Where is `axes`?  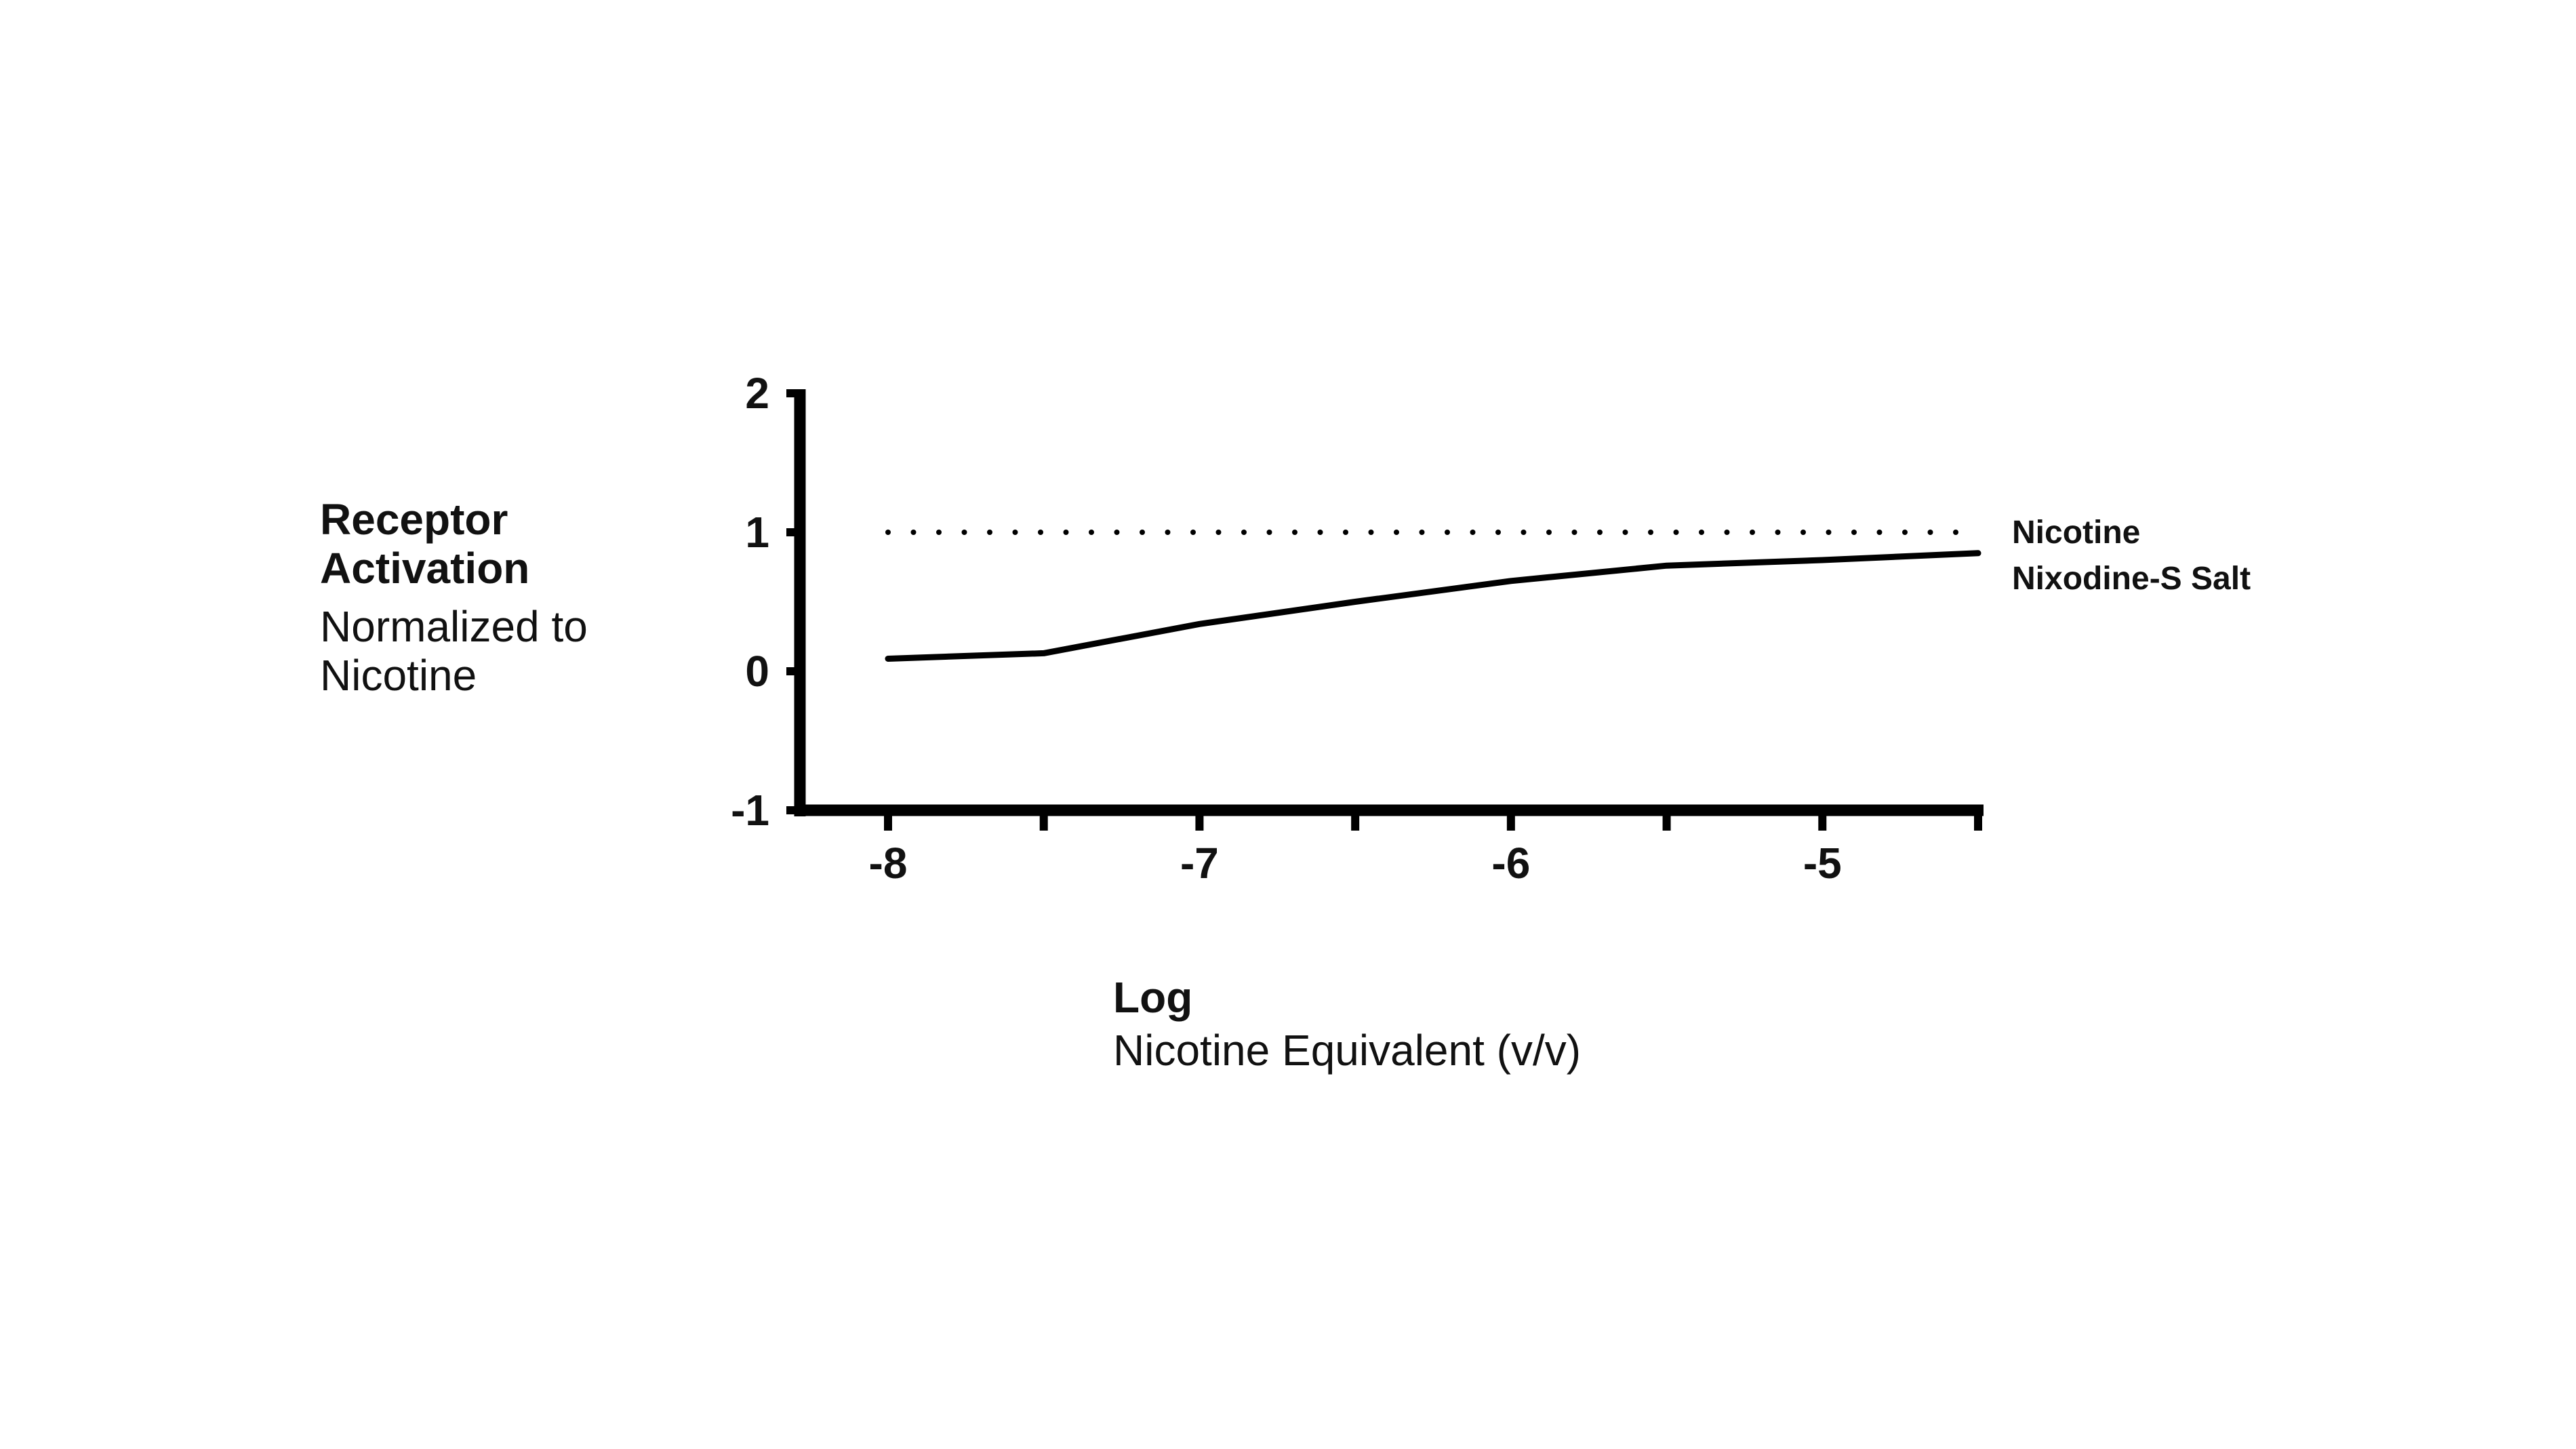 axes is located at coordinates (1389, 602).